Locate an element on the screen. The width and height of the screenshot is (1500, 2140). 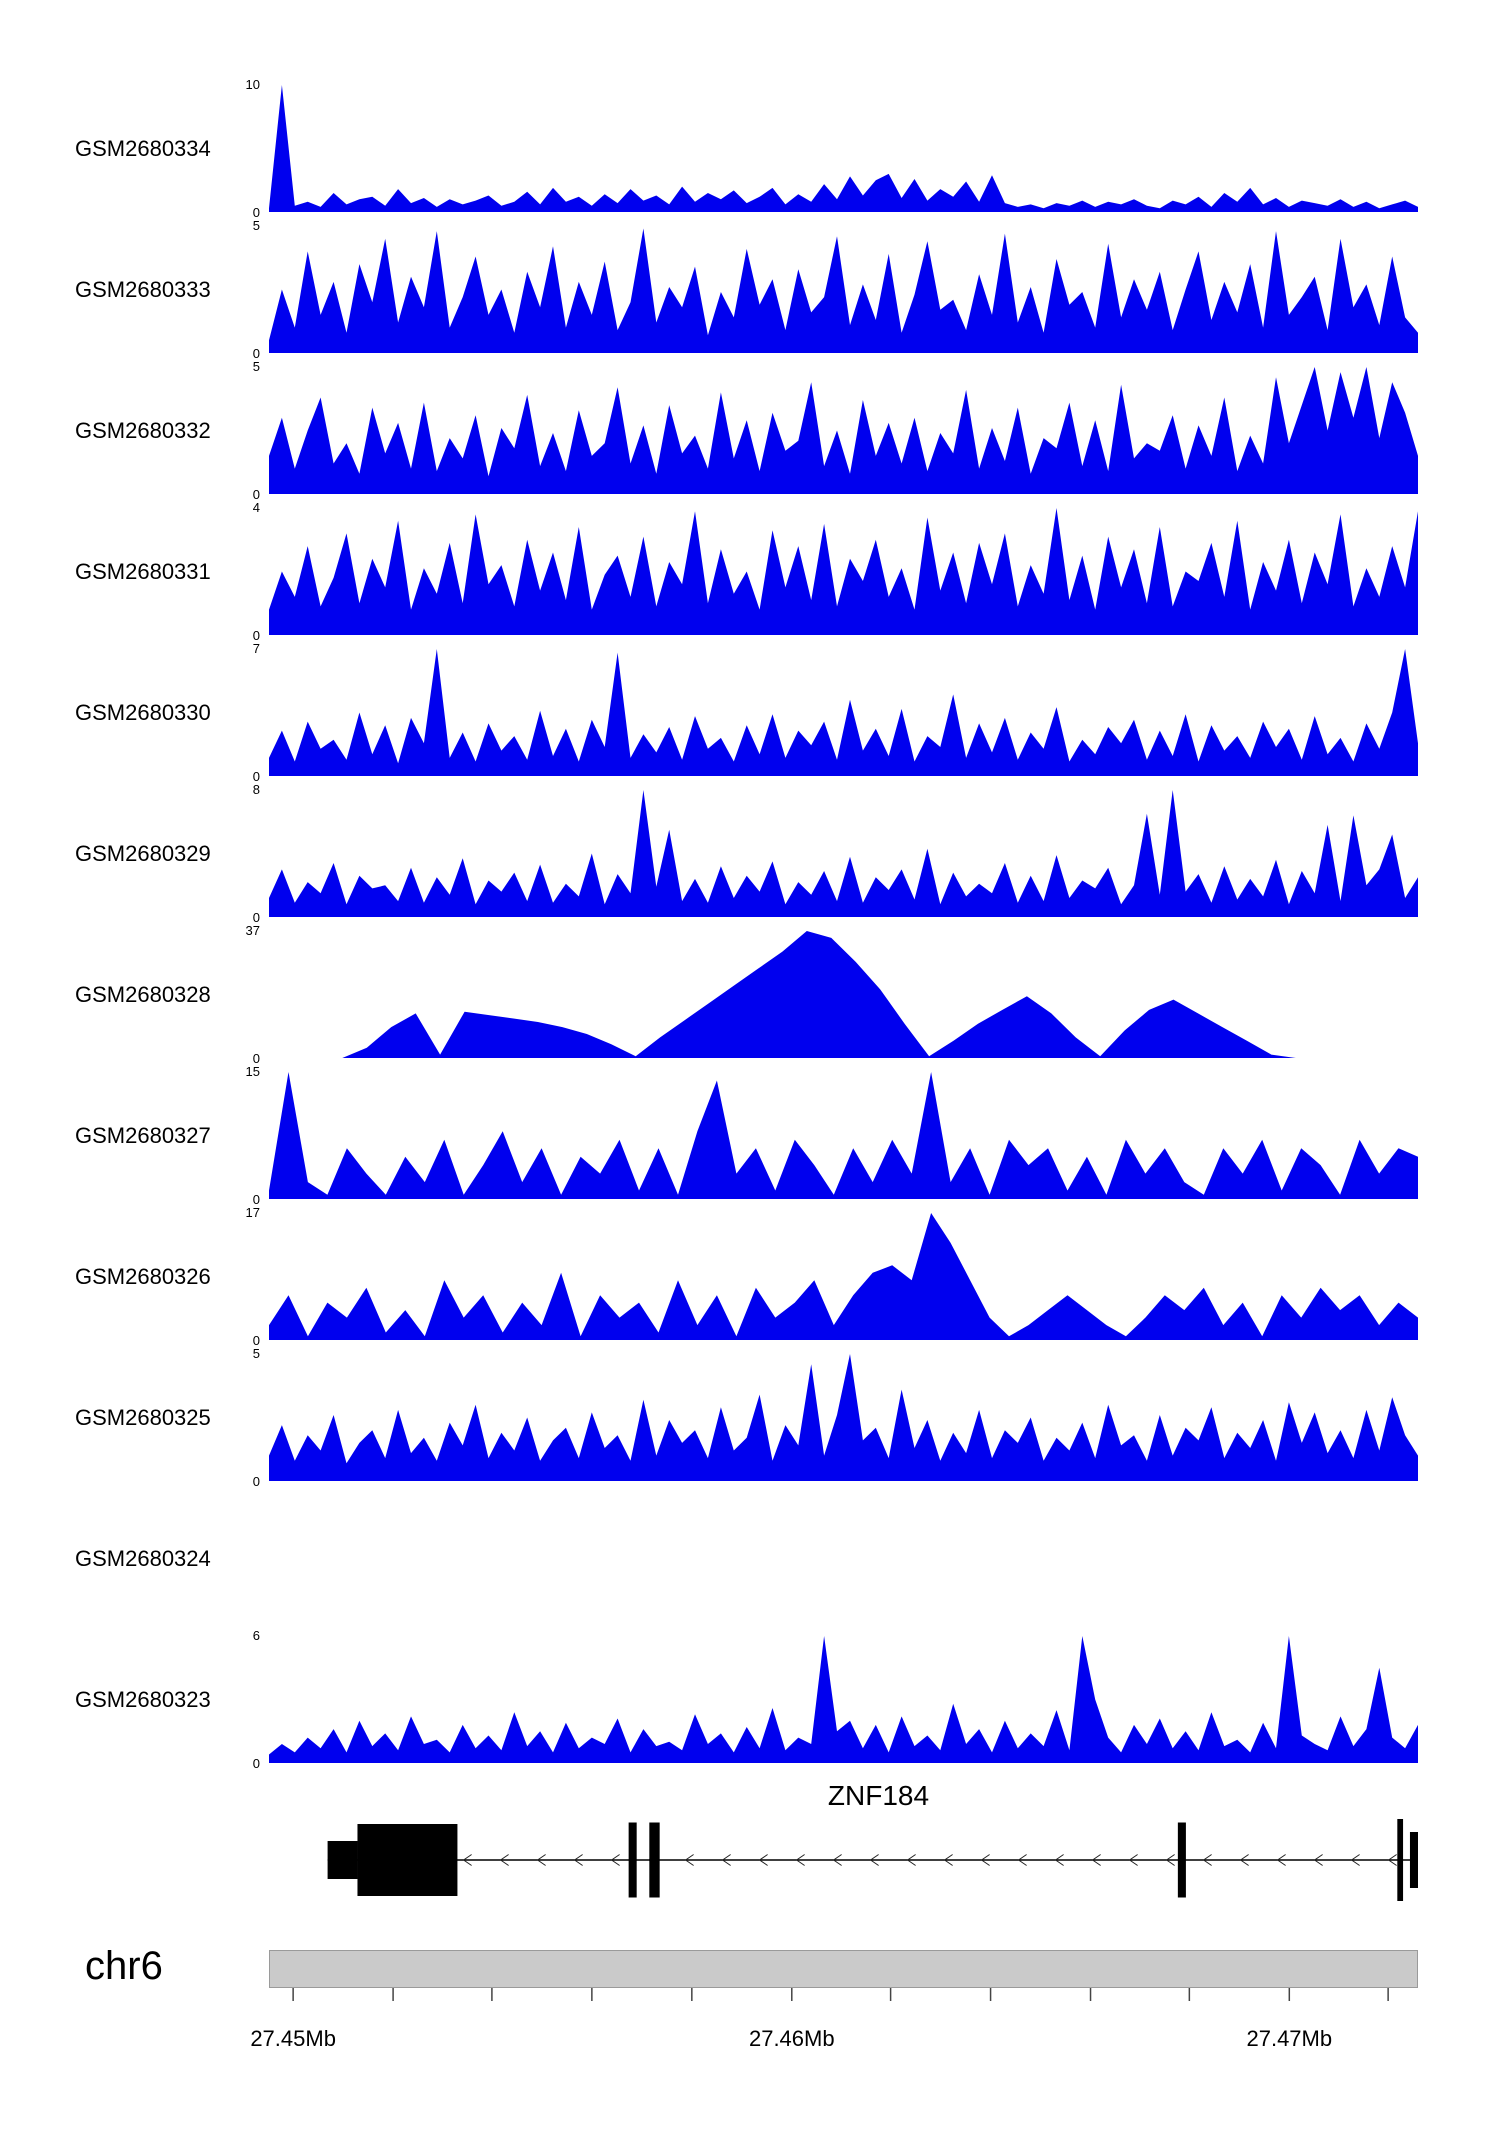
track-label-GSM2680327: GSM2680327 is located at coordinates (143, 1135).